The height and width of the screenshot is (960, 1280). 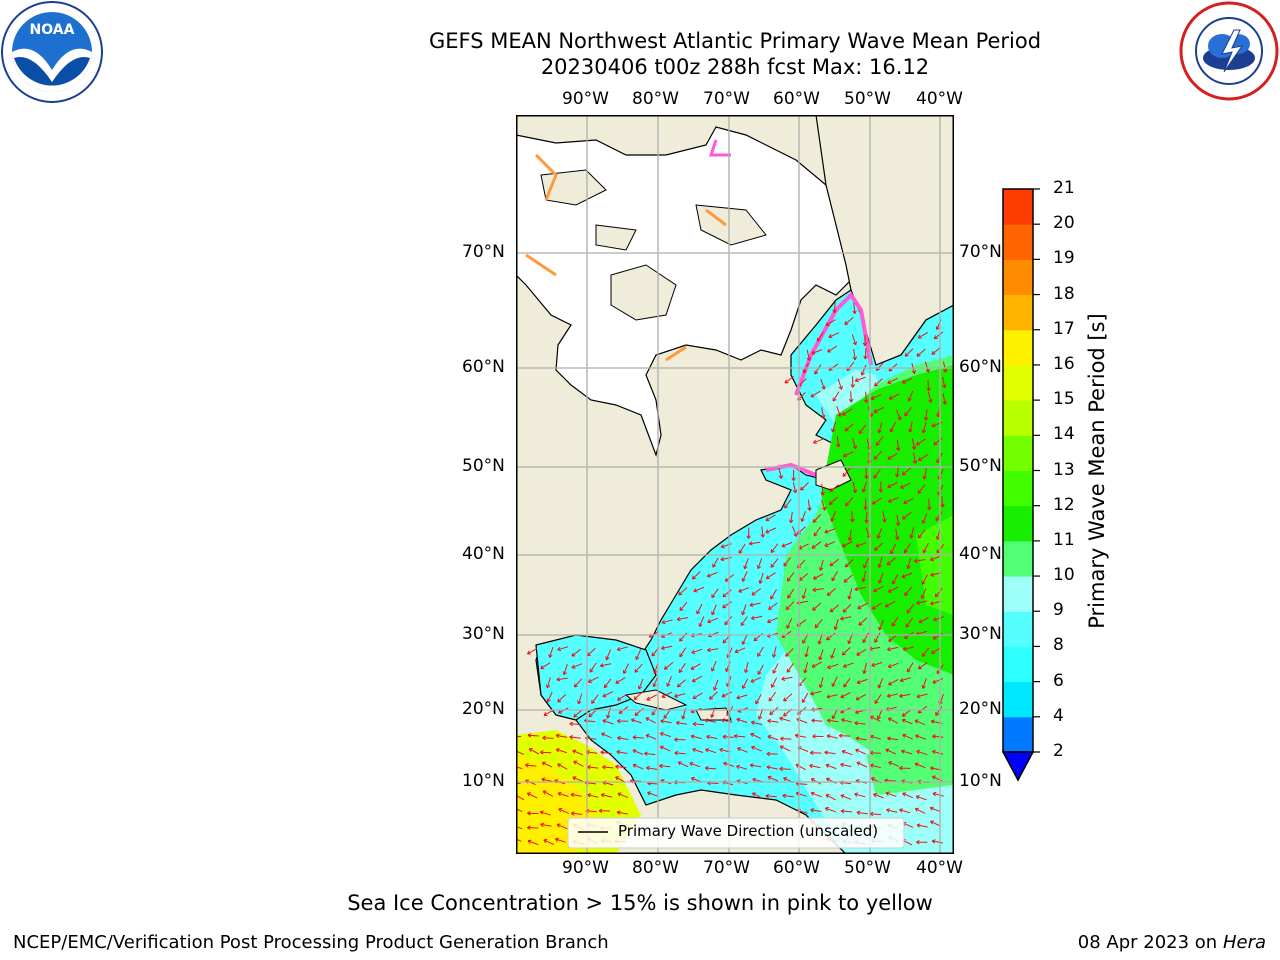 I want to click on colorbar-label: Primary Wave Mean Period [s], so click(x=1097, y=471).